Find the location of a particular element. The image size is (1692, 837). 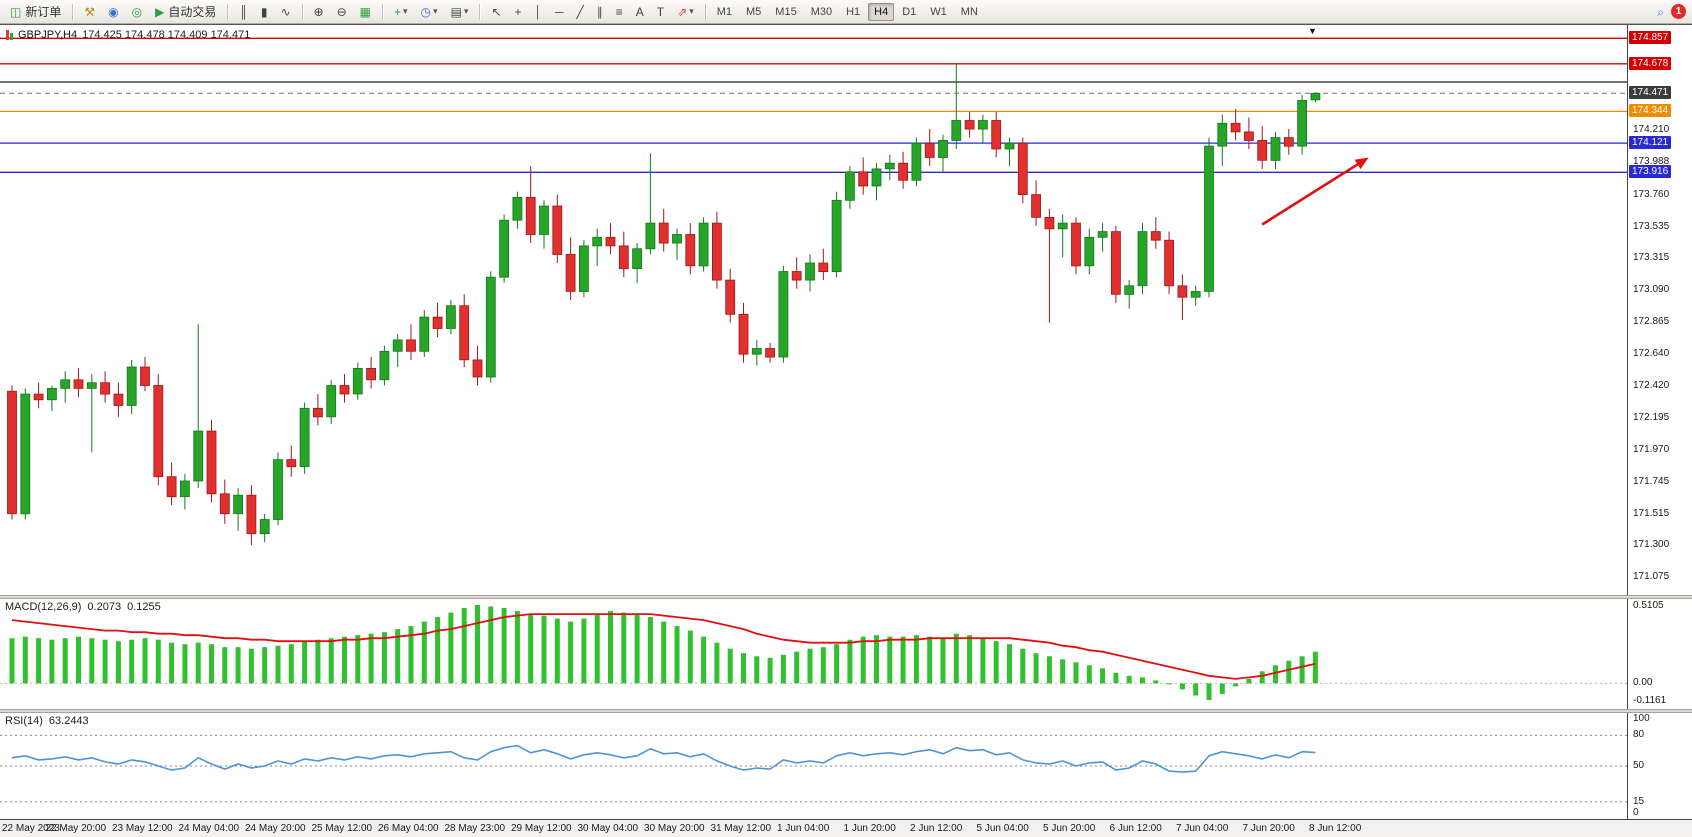

axis-tick: 171.745 is located at coordinates (1651, 481).